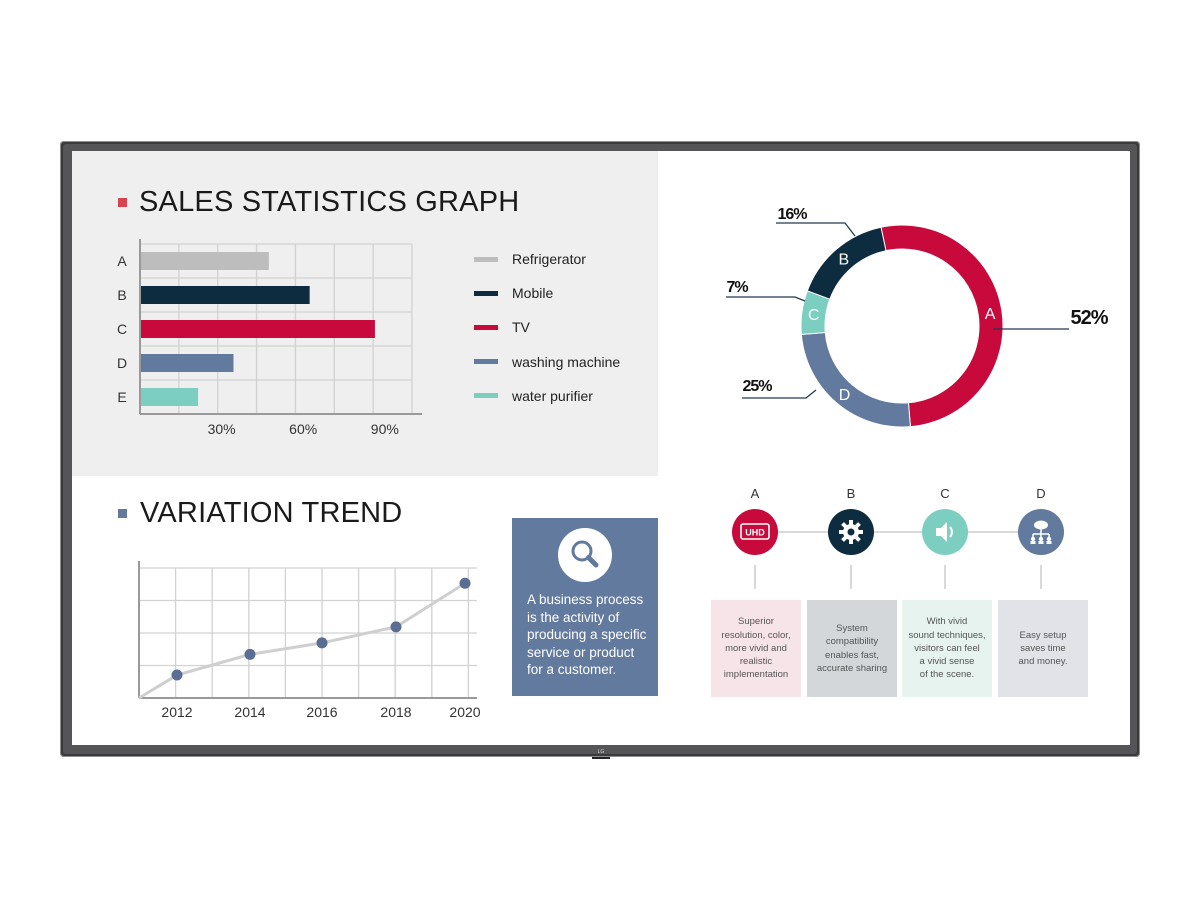 The height and width of the screenshot is (900, 1200). I want to click on bar-e, so click(170, 397).